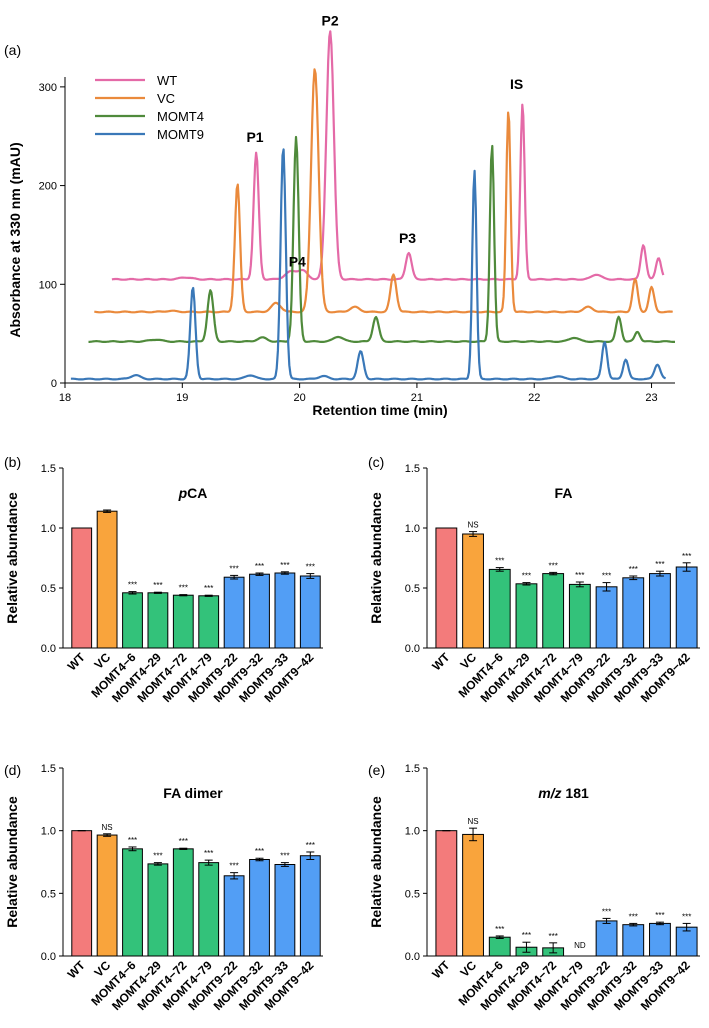 This screenshot has height=1028, width=709. What do you see at coordinates (651, 398) in the screenshot?
I see `x-tick-label: 23` at bounding box center [651, 398].